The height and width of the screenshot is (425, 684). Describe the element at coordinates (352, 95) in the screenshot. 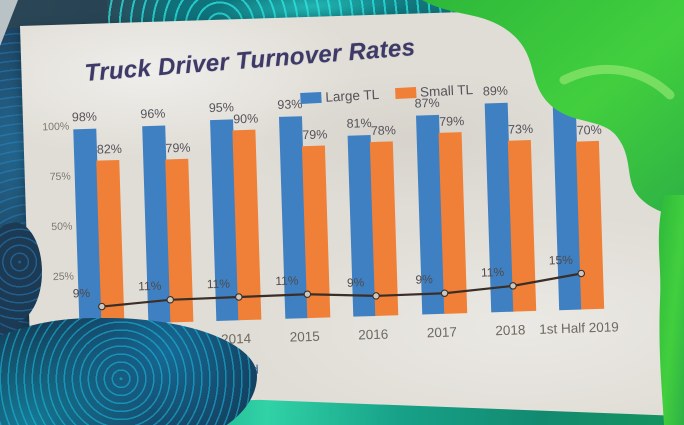

I see `legend-label-large-tl: Large TL` at that location.